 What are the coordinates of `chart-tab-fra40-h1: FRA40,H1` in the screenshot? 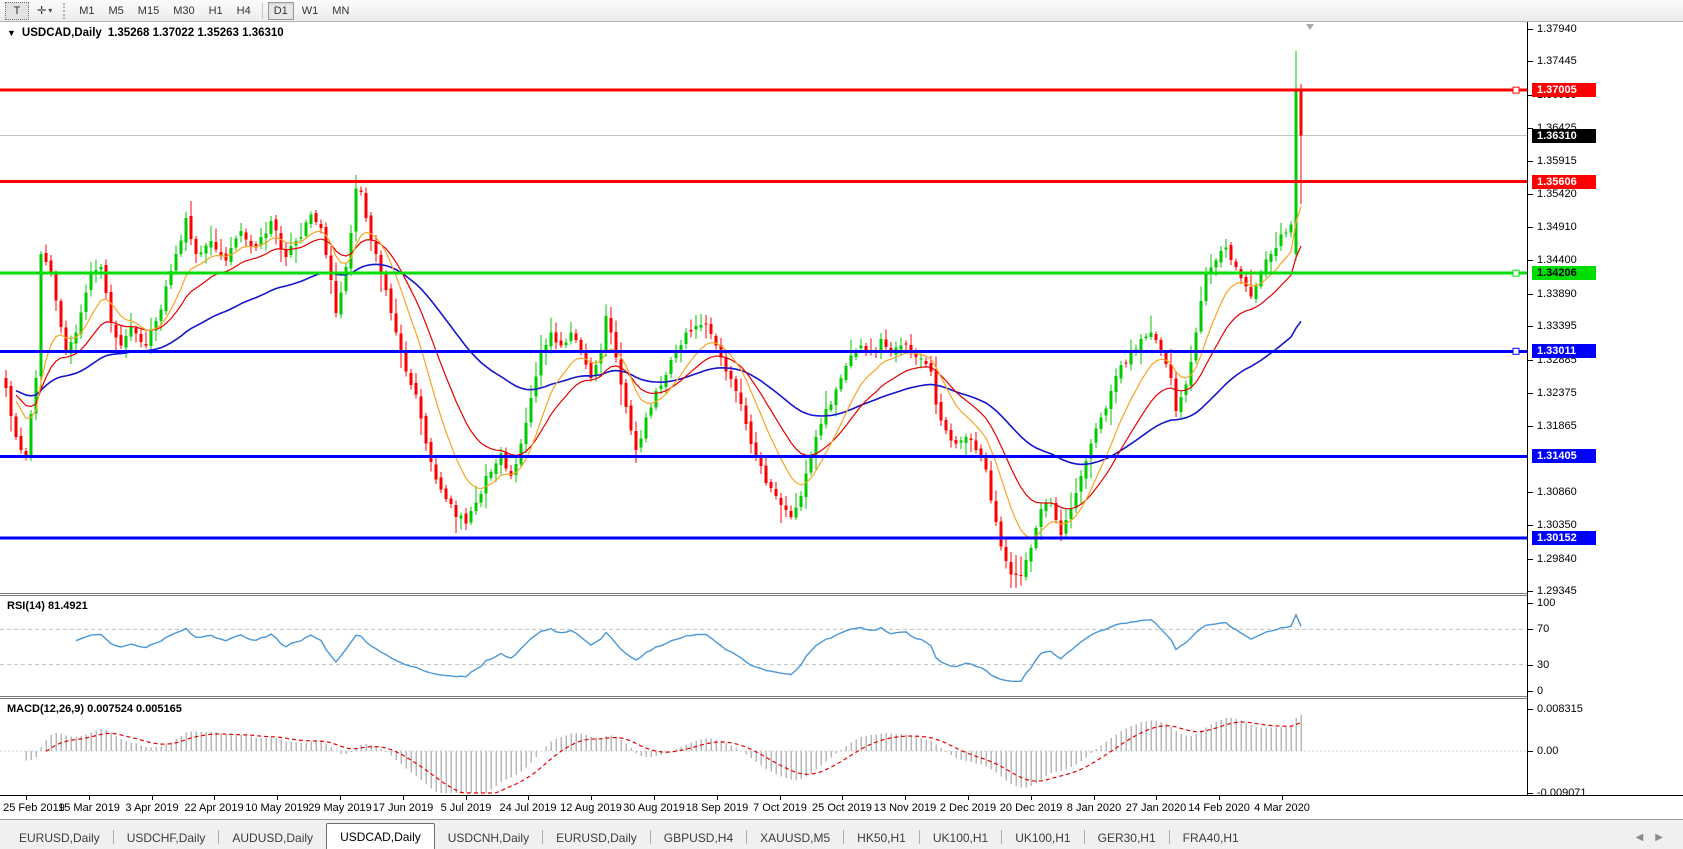 It's located at (1210, 837).